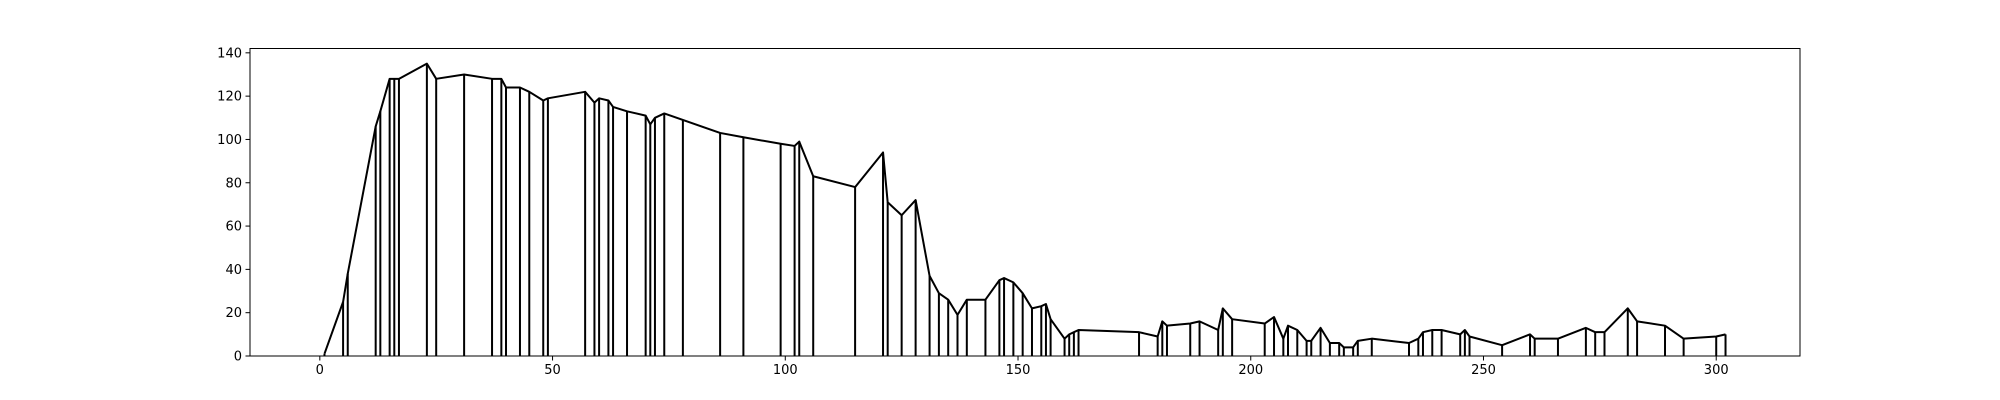 This screenshot has height=400, width=2000. Describe the element at coordinates (229, 97) in the screenshot. I see `y-tick-label: 120` at that location.